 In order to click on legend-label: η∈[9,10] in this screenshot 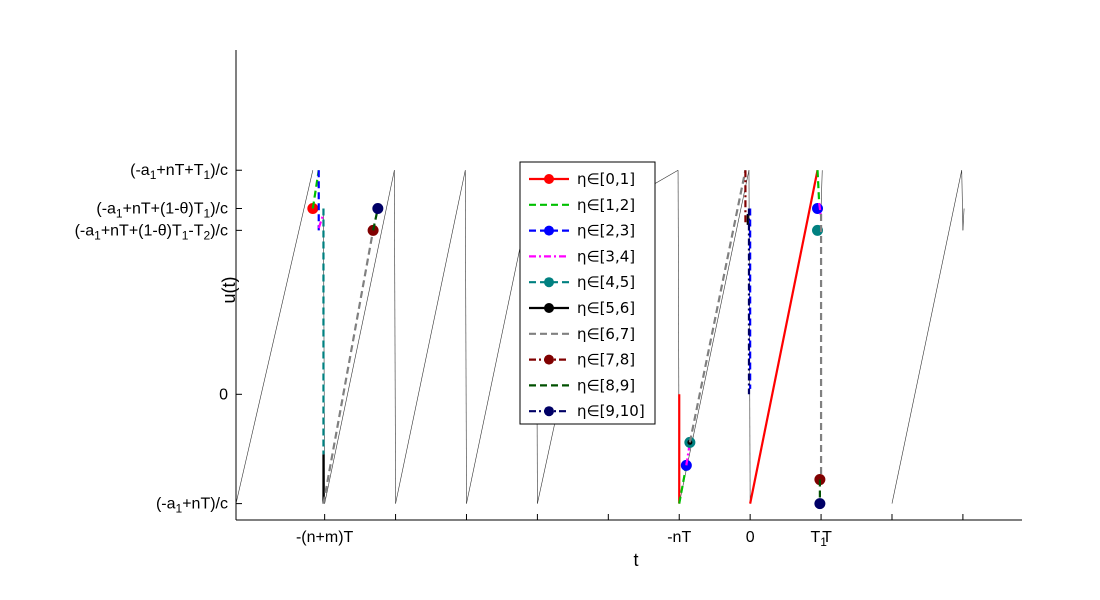, I will do `click(611, 411)`.